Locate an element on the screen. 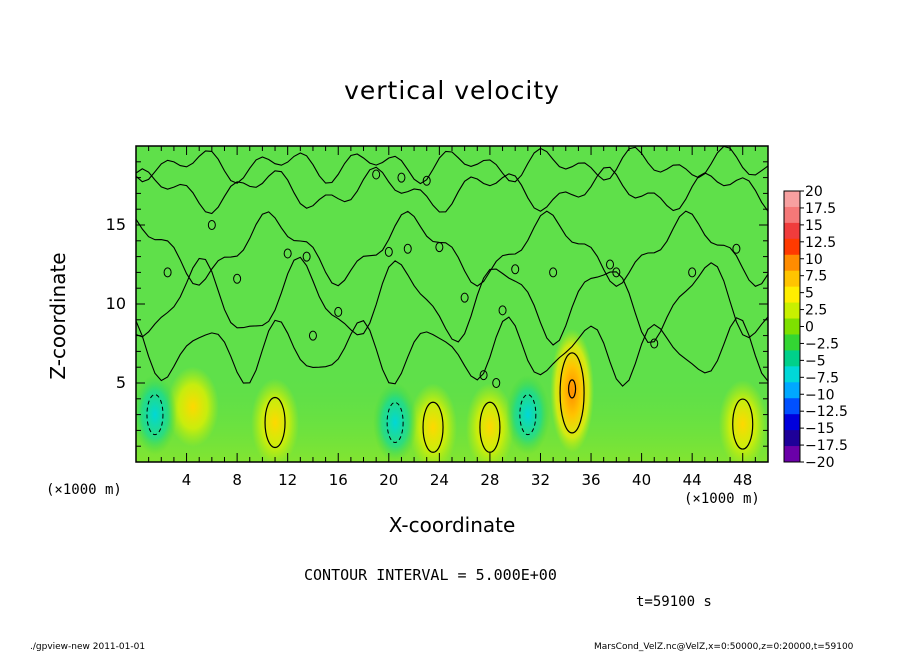 Image resolution: width=904 pixels, height=654 pixels. y-axis-label: Z-coordinate is located at coordinates (58, 316).